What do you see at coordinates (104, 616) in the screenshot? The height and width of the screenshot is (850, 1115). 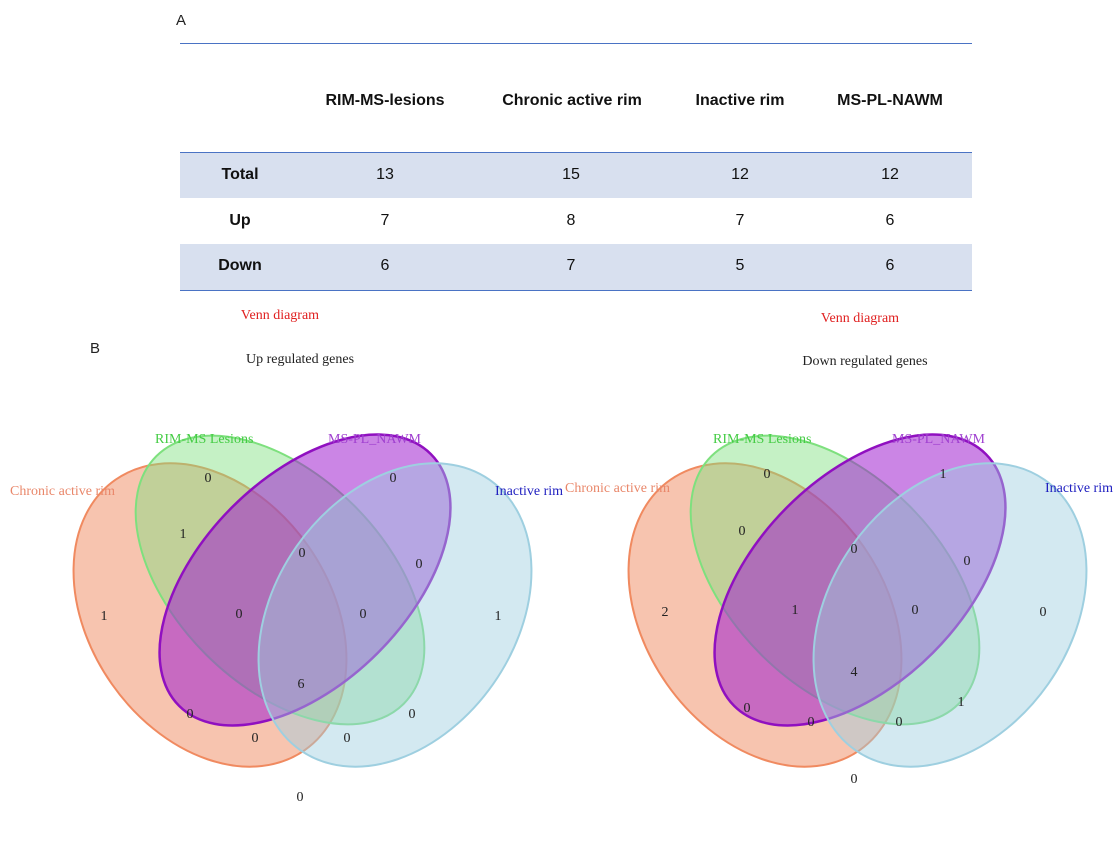 I see `venn-count-chronic-only: 1` at bounding box center [104, 616].